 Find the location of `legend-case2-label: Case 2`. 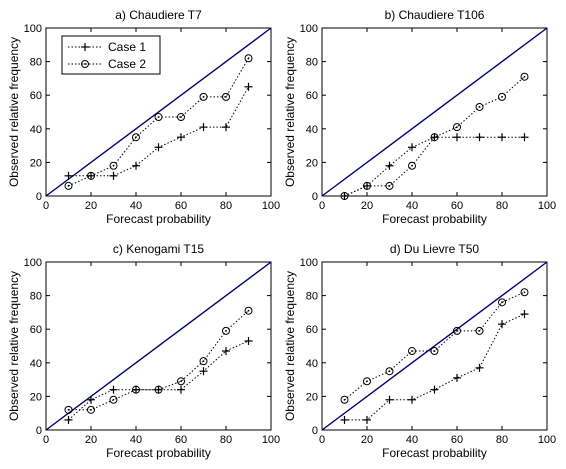

legend-case2-label: Case 2 is located at coordinates (127, 64).